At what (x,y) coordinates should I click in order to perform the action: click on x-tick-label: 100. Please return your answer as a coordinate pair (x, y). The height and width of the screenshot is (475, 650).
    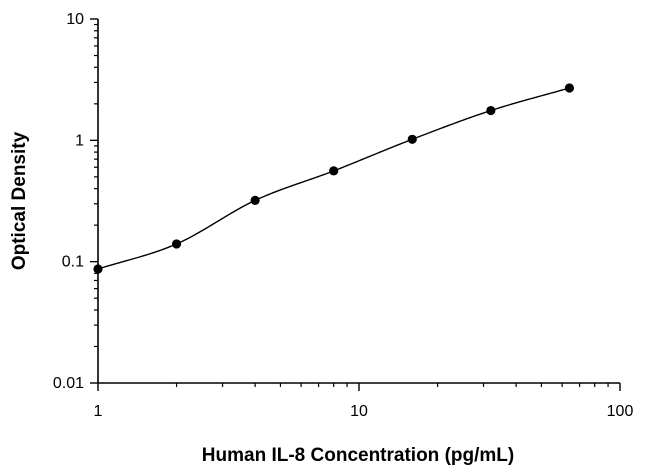
    Looking at the image, I should click on (620, 411).